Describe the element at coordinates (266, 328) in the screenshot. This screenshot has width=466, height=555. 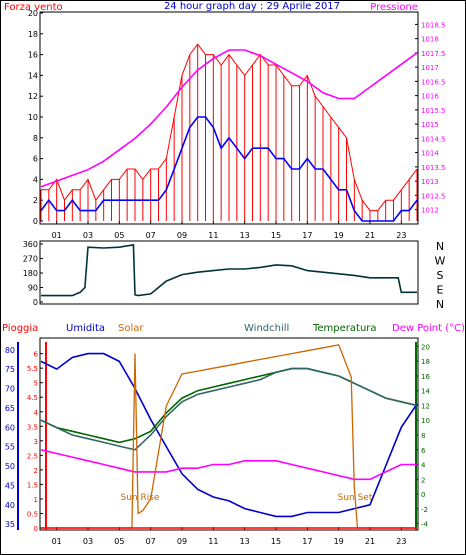
I see `legend-windchill: Windchill` at that location.